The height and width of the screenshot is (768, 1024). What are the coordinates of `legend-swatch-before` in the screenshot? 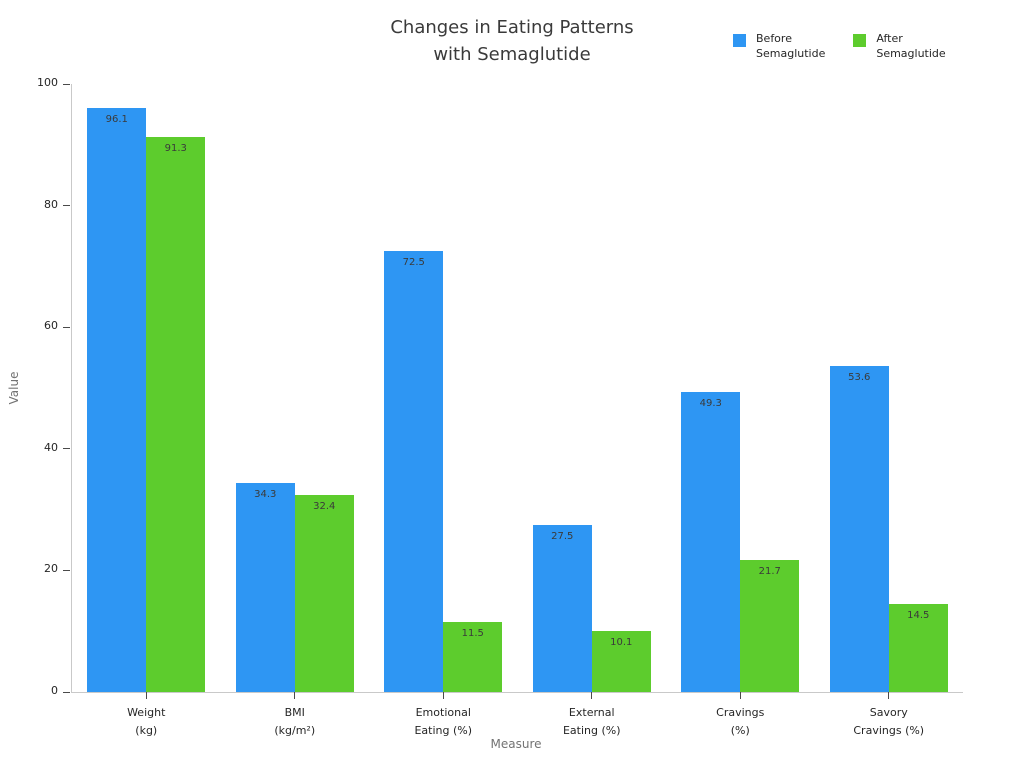 It's located at (739, 40).